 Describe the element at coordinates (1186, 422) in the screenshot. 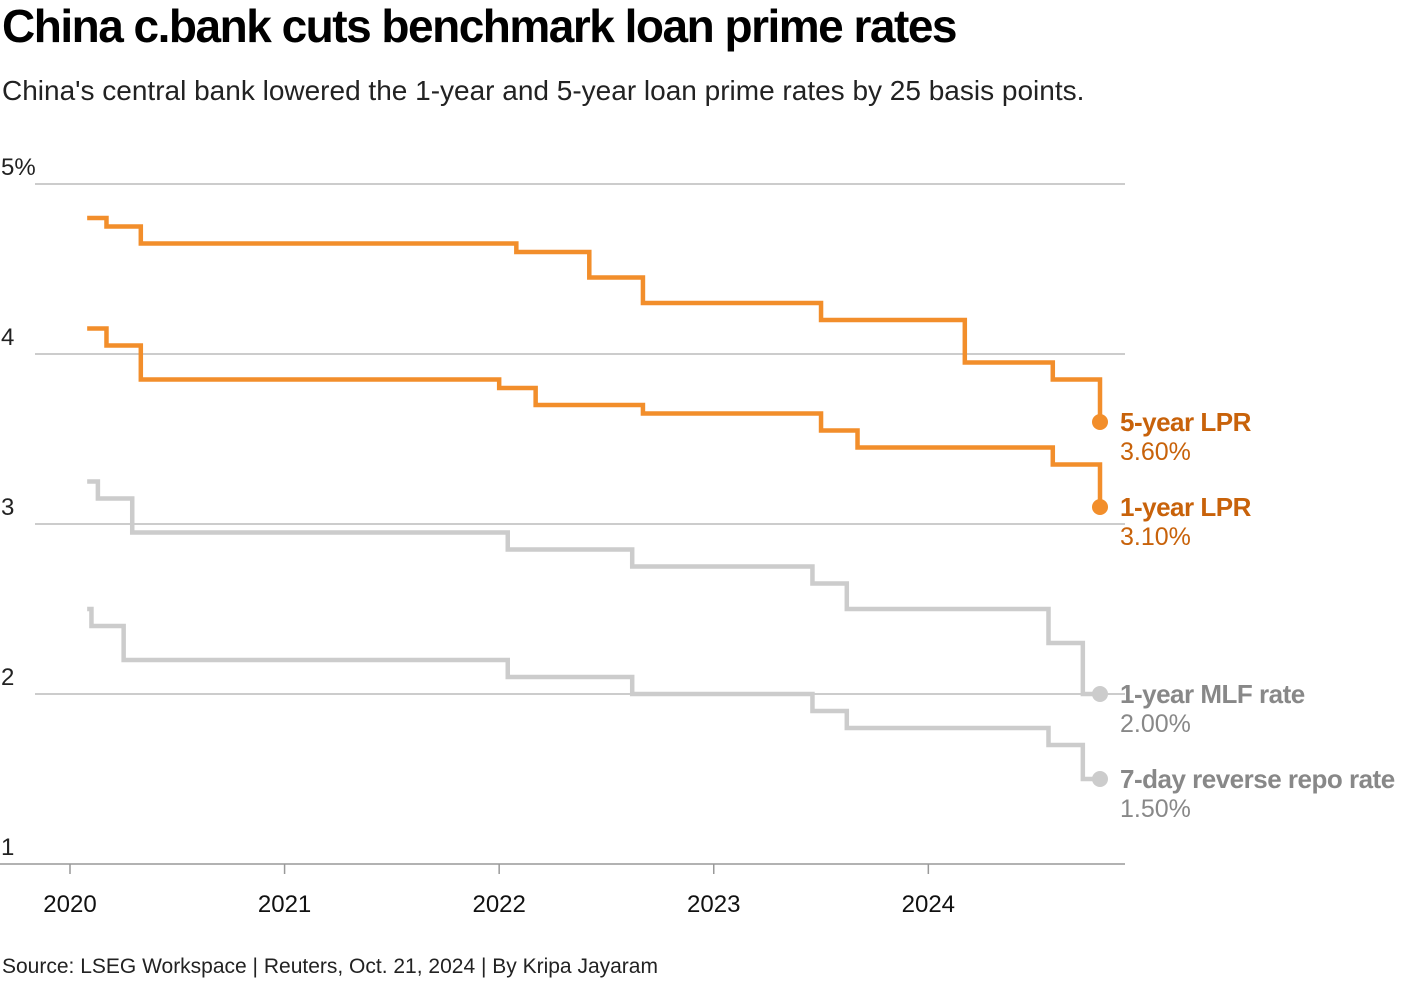

I see `series-name-label: 5-year LPR` at that location.